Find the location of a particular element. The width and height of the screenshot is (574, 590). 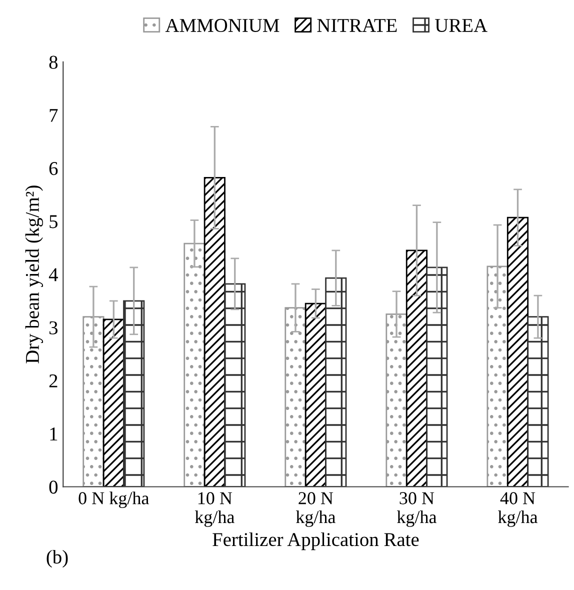

y-tick-label: 4 is located at coordinates (53, 275).